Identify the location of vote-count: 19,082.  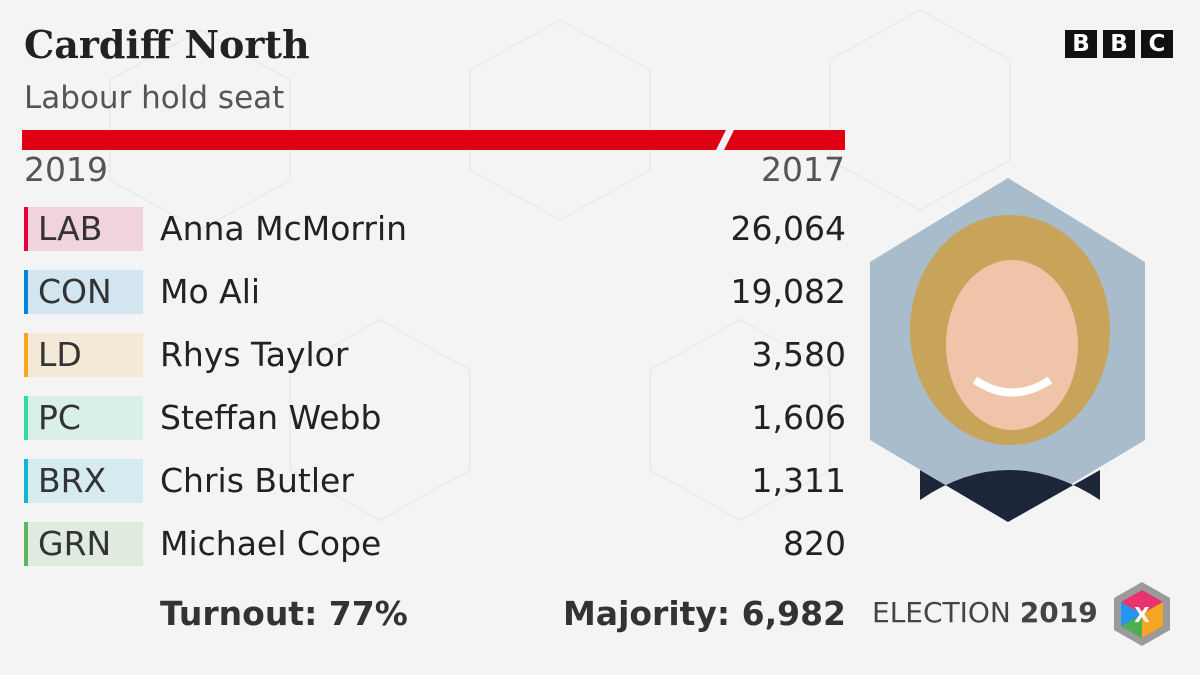
(788, 291).